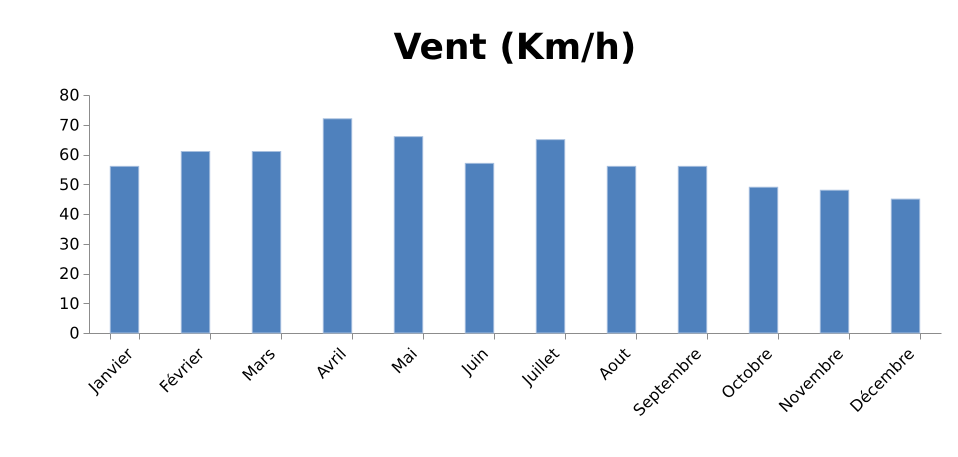  What do you see at coordinates (69, 214) in the screenshot?
I see `y-tick-label: 40` at bounding box center [69, 214].